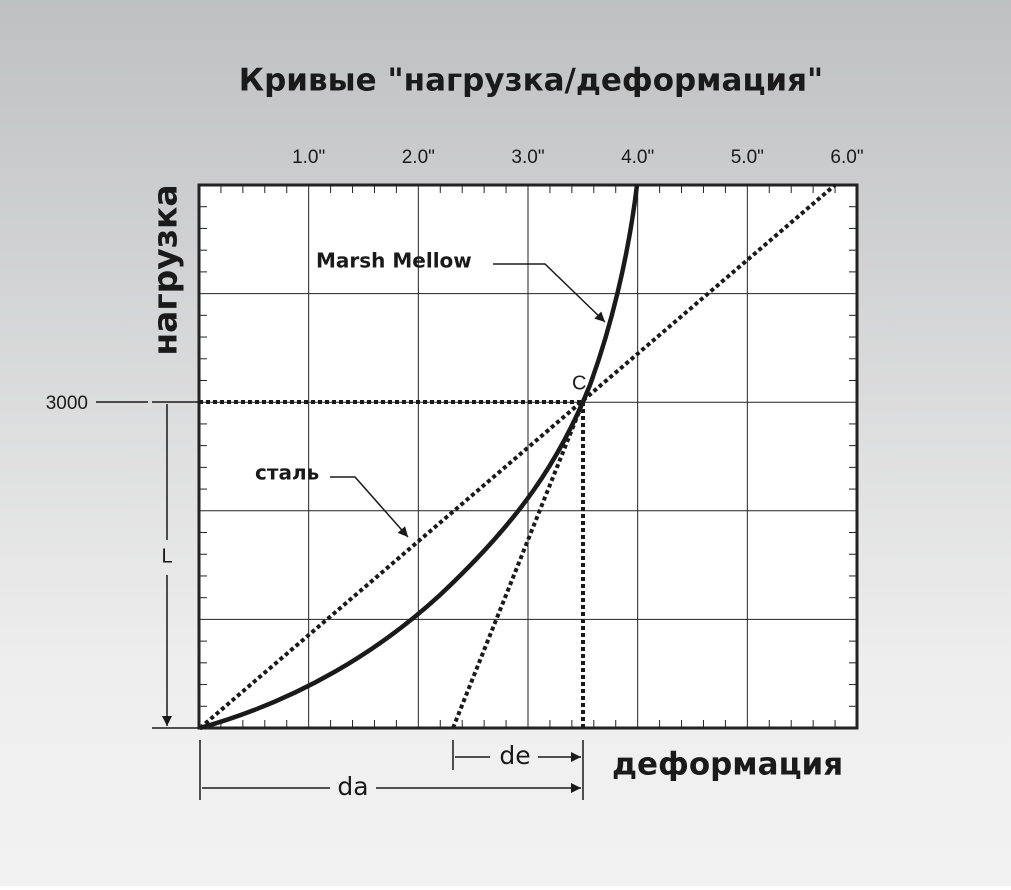 This screenshot has height=890, width=1011. I want to click on x-tick-label: 4.0", so click(637, 157).